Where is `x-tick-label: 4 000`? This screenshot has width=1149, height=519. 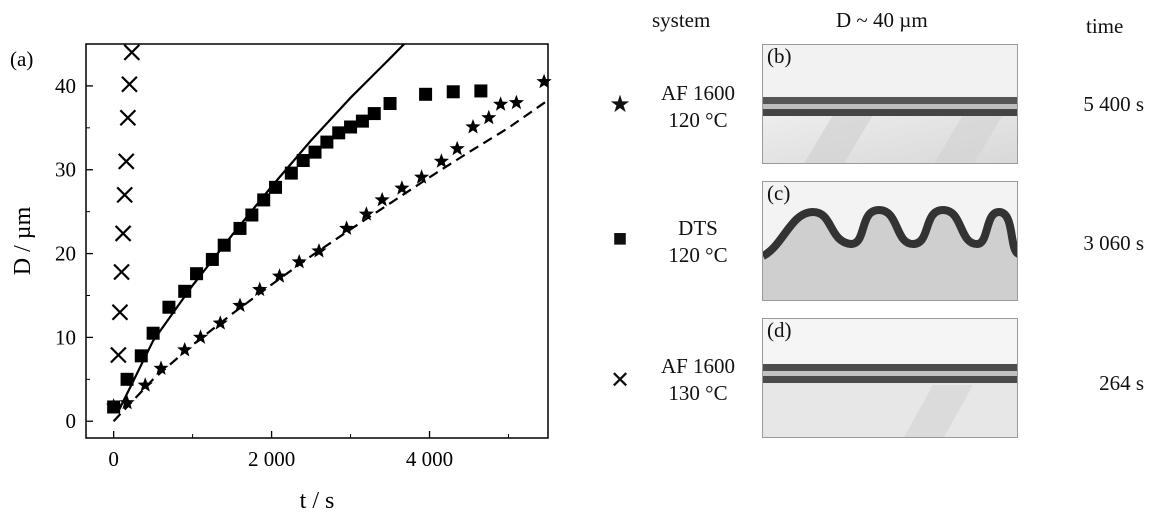 x-tick-label: 4 000 is located at coordinates (429, 459).